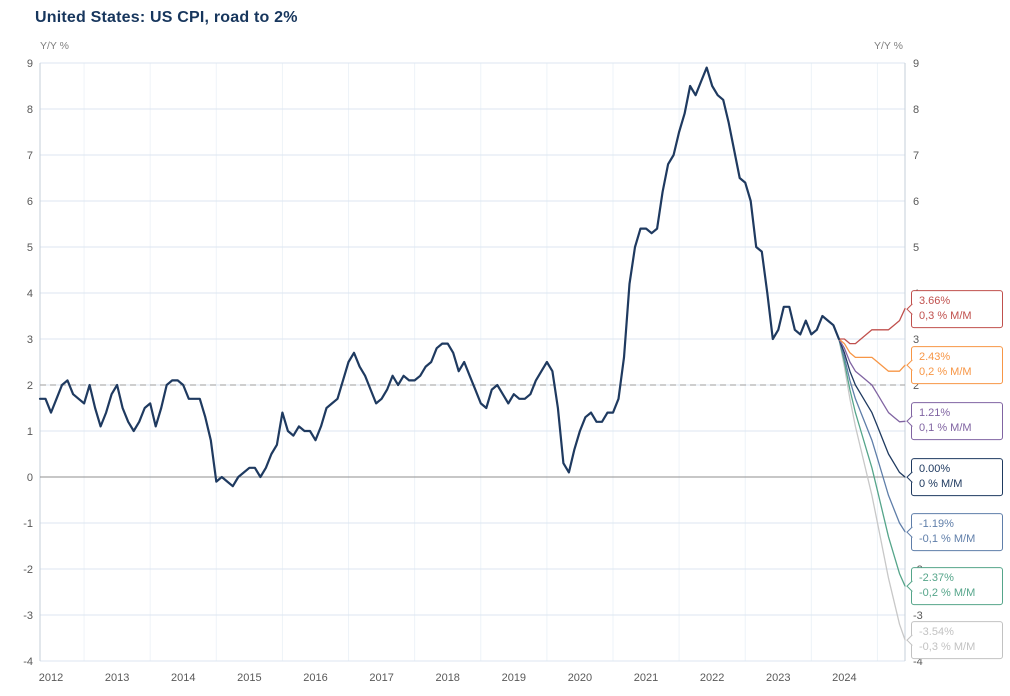  Describe the element at coordinates (941, 484) in the screenshot. I see `scenario-mm-label: 0 % M/M` at that location.